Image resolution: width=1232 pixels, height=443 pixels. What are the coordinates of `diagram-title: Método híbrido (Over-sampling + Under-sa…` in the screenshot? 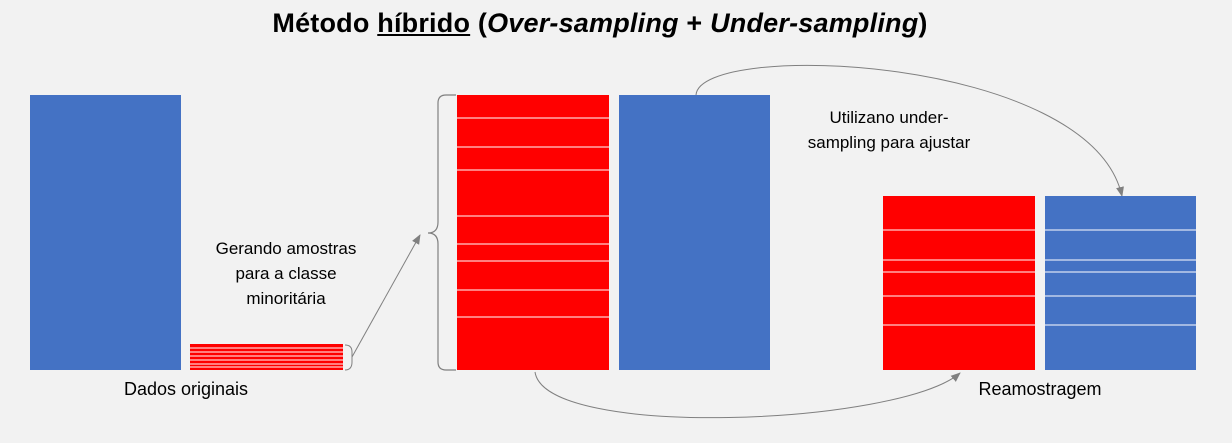 It's located at (600, 23).